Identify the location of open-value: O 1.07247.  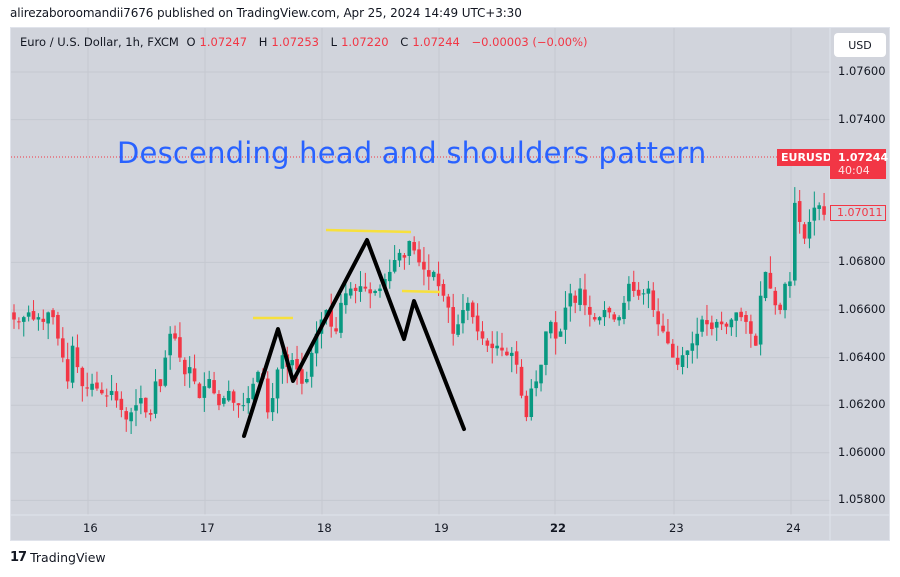
(217, 42).